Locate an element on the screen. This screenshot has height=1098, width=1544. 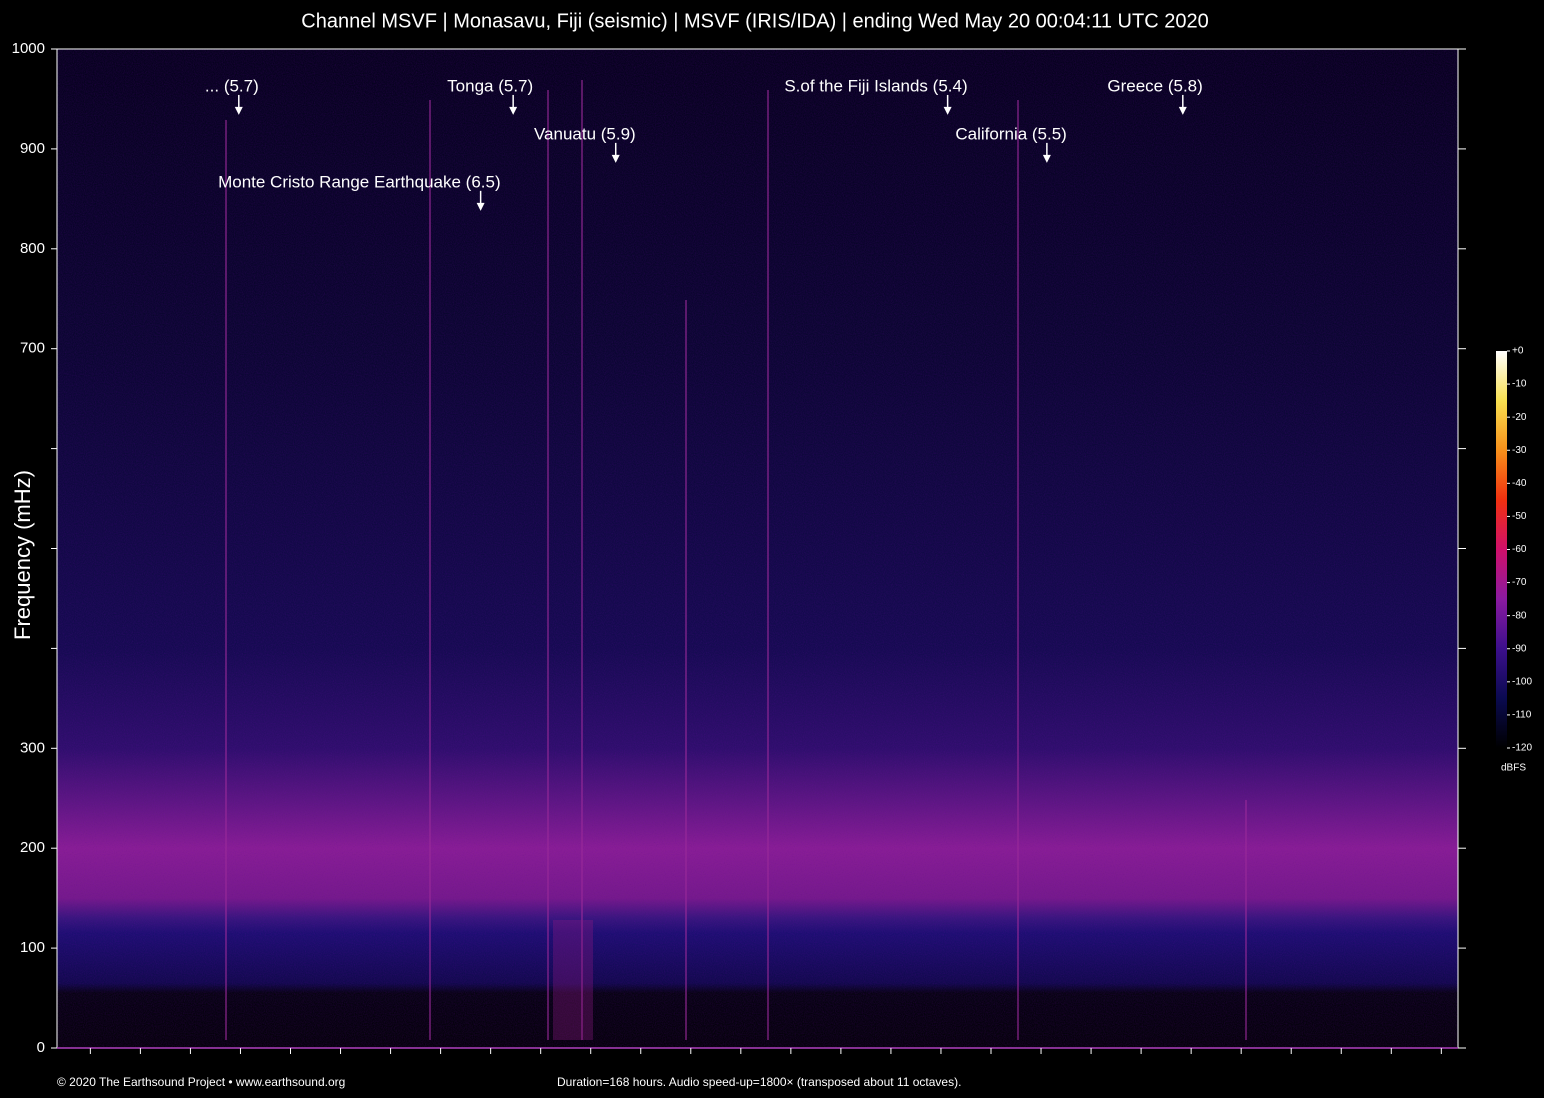
annotation-label: California (5.5) is located at coordinates (1011, 133).